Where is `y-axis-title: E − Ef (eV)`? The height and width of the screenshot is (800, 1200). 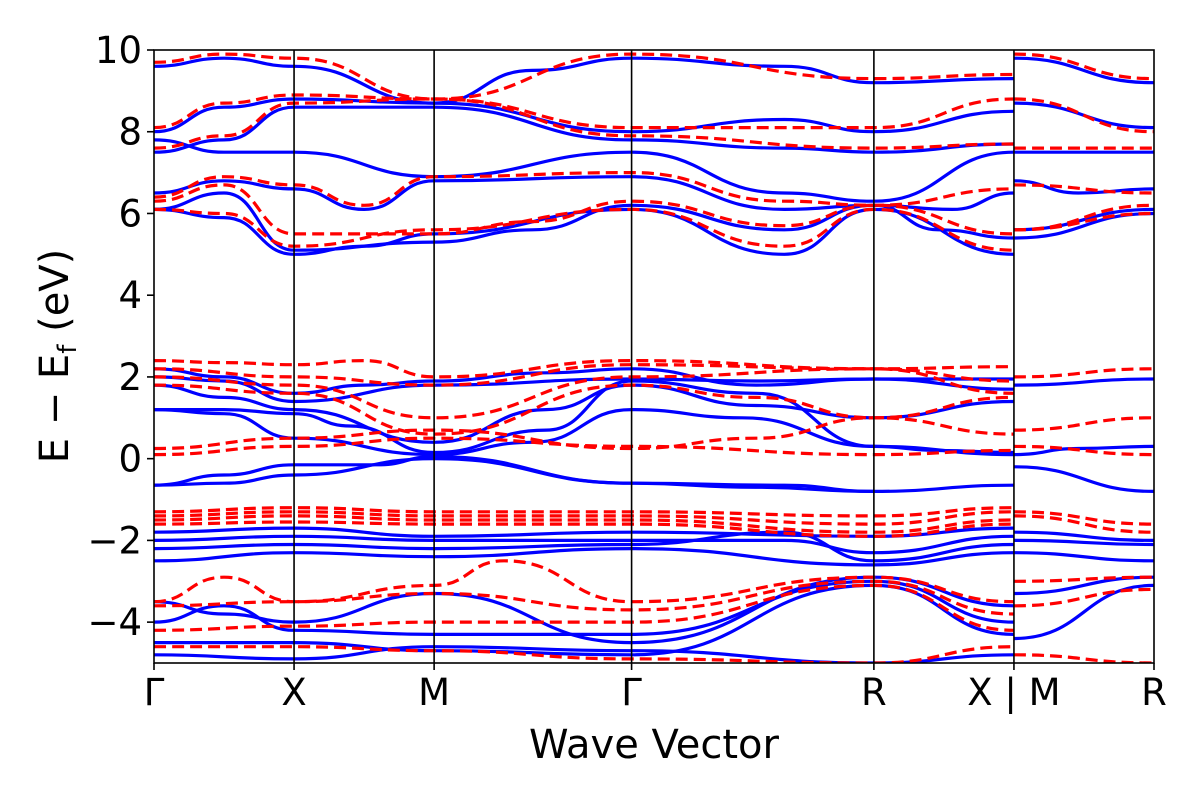 y-axis-title: E − Ef (eV) is located at coordinates (57, 356).